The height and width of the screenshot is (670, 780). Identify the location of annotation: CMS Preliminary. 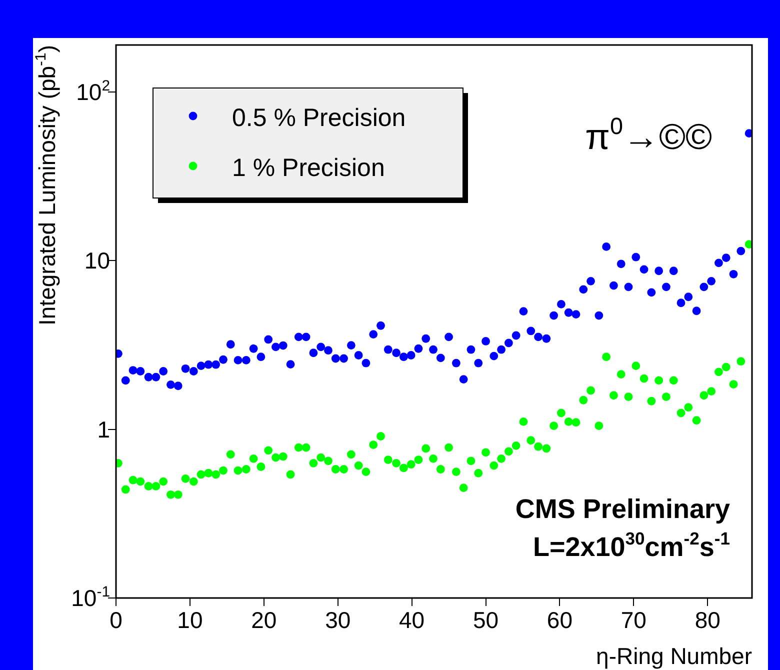
(622, 509).